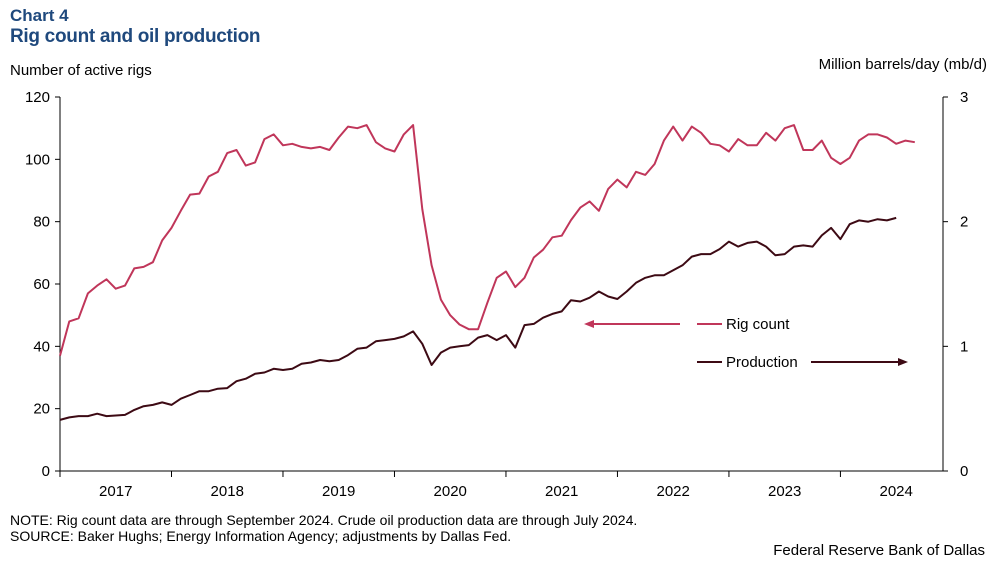 This screenshot has height=565, width=997. I want to click on x-tick-label: 2023, so click(784, 491).